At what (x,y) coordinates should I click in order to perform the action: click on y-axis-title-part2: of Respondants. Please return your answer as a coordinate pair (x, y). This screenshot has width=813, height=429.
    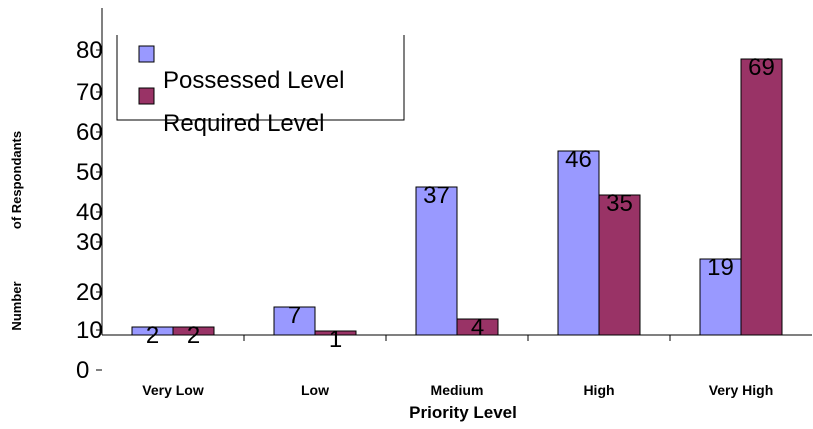
    Looking at the image, I should click on (16, 180).